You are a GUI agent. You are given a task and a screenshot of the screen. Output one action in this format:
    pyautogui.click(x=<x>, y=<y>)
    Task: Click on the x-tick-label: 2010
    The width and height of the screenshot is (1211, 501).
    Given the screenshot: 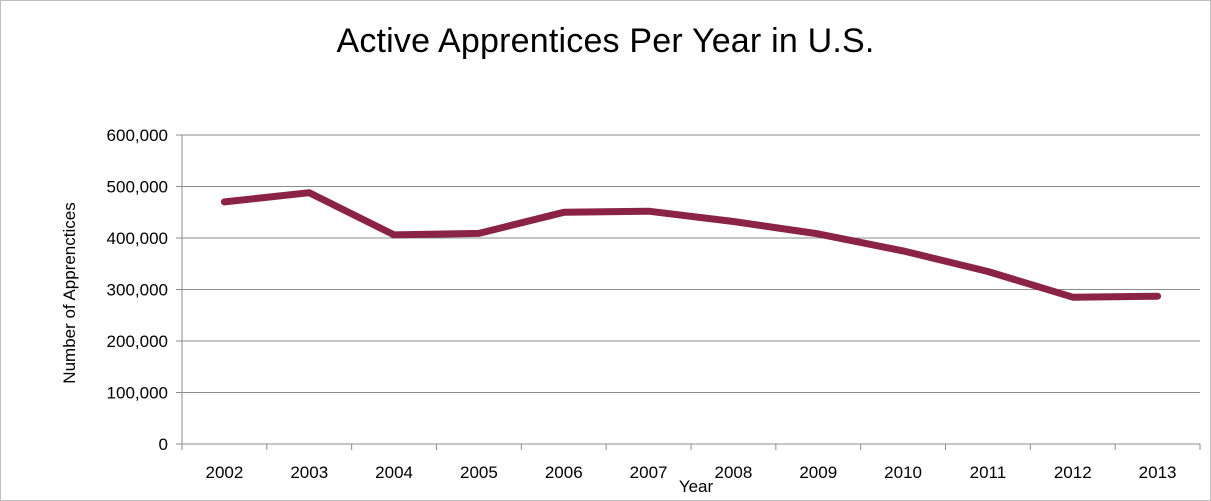 What is the action you would take?
    pyautogui.click(x=903, y=472)
    